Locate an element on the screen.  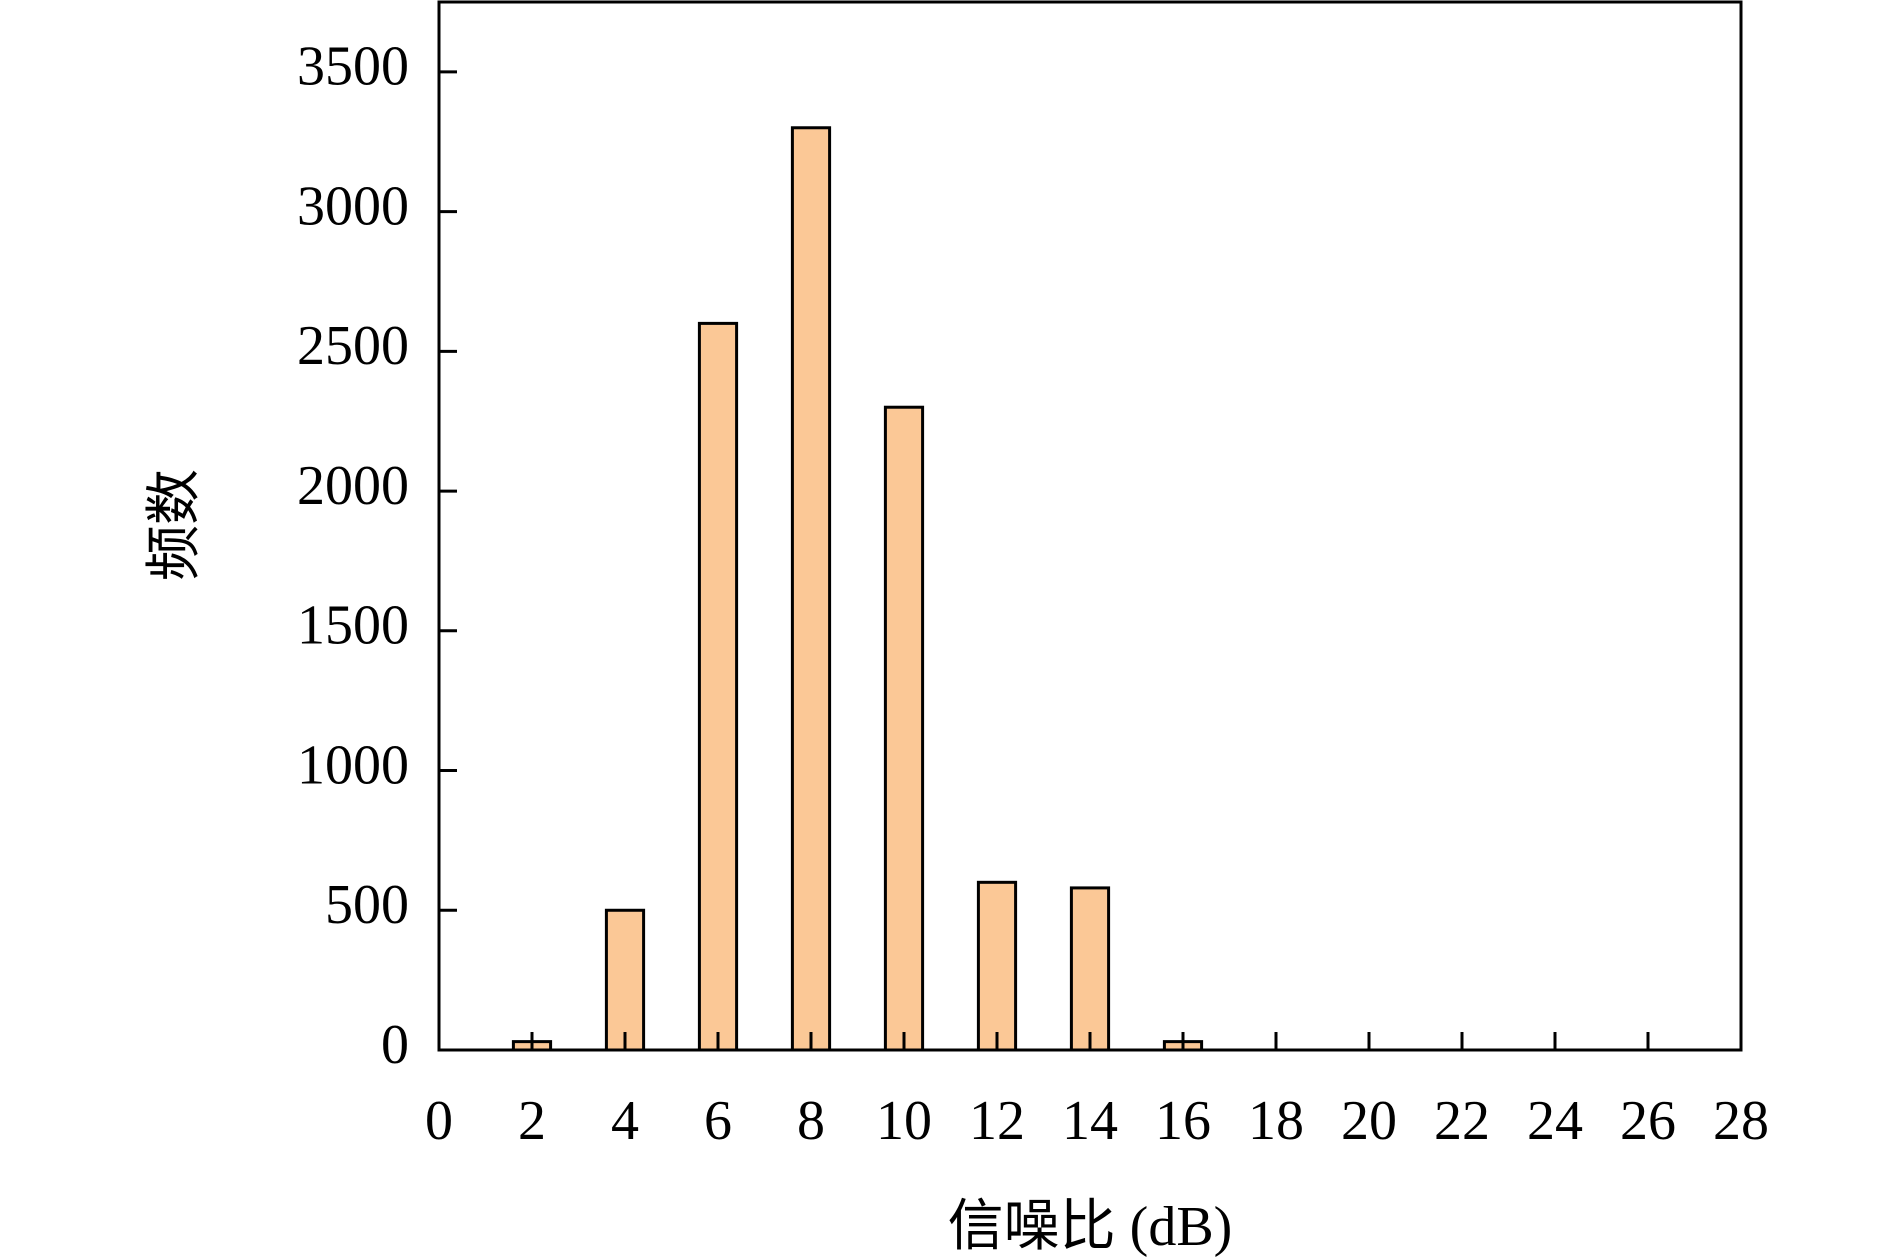
x-tick-label: 16 is located at coordinates (1183, 1121).